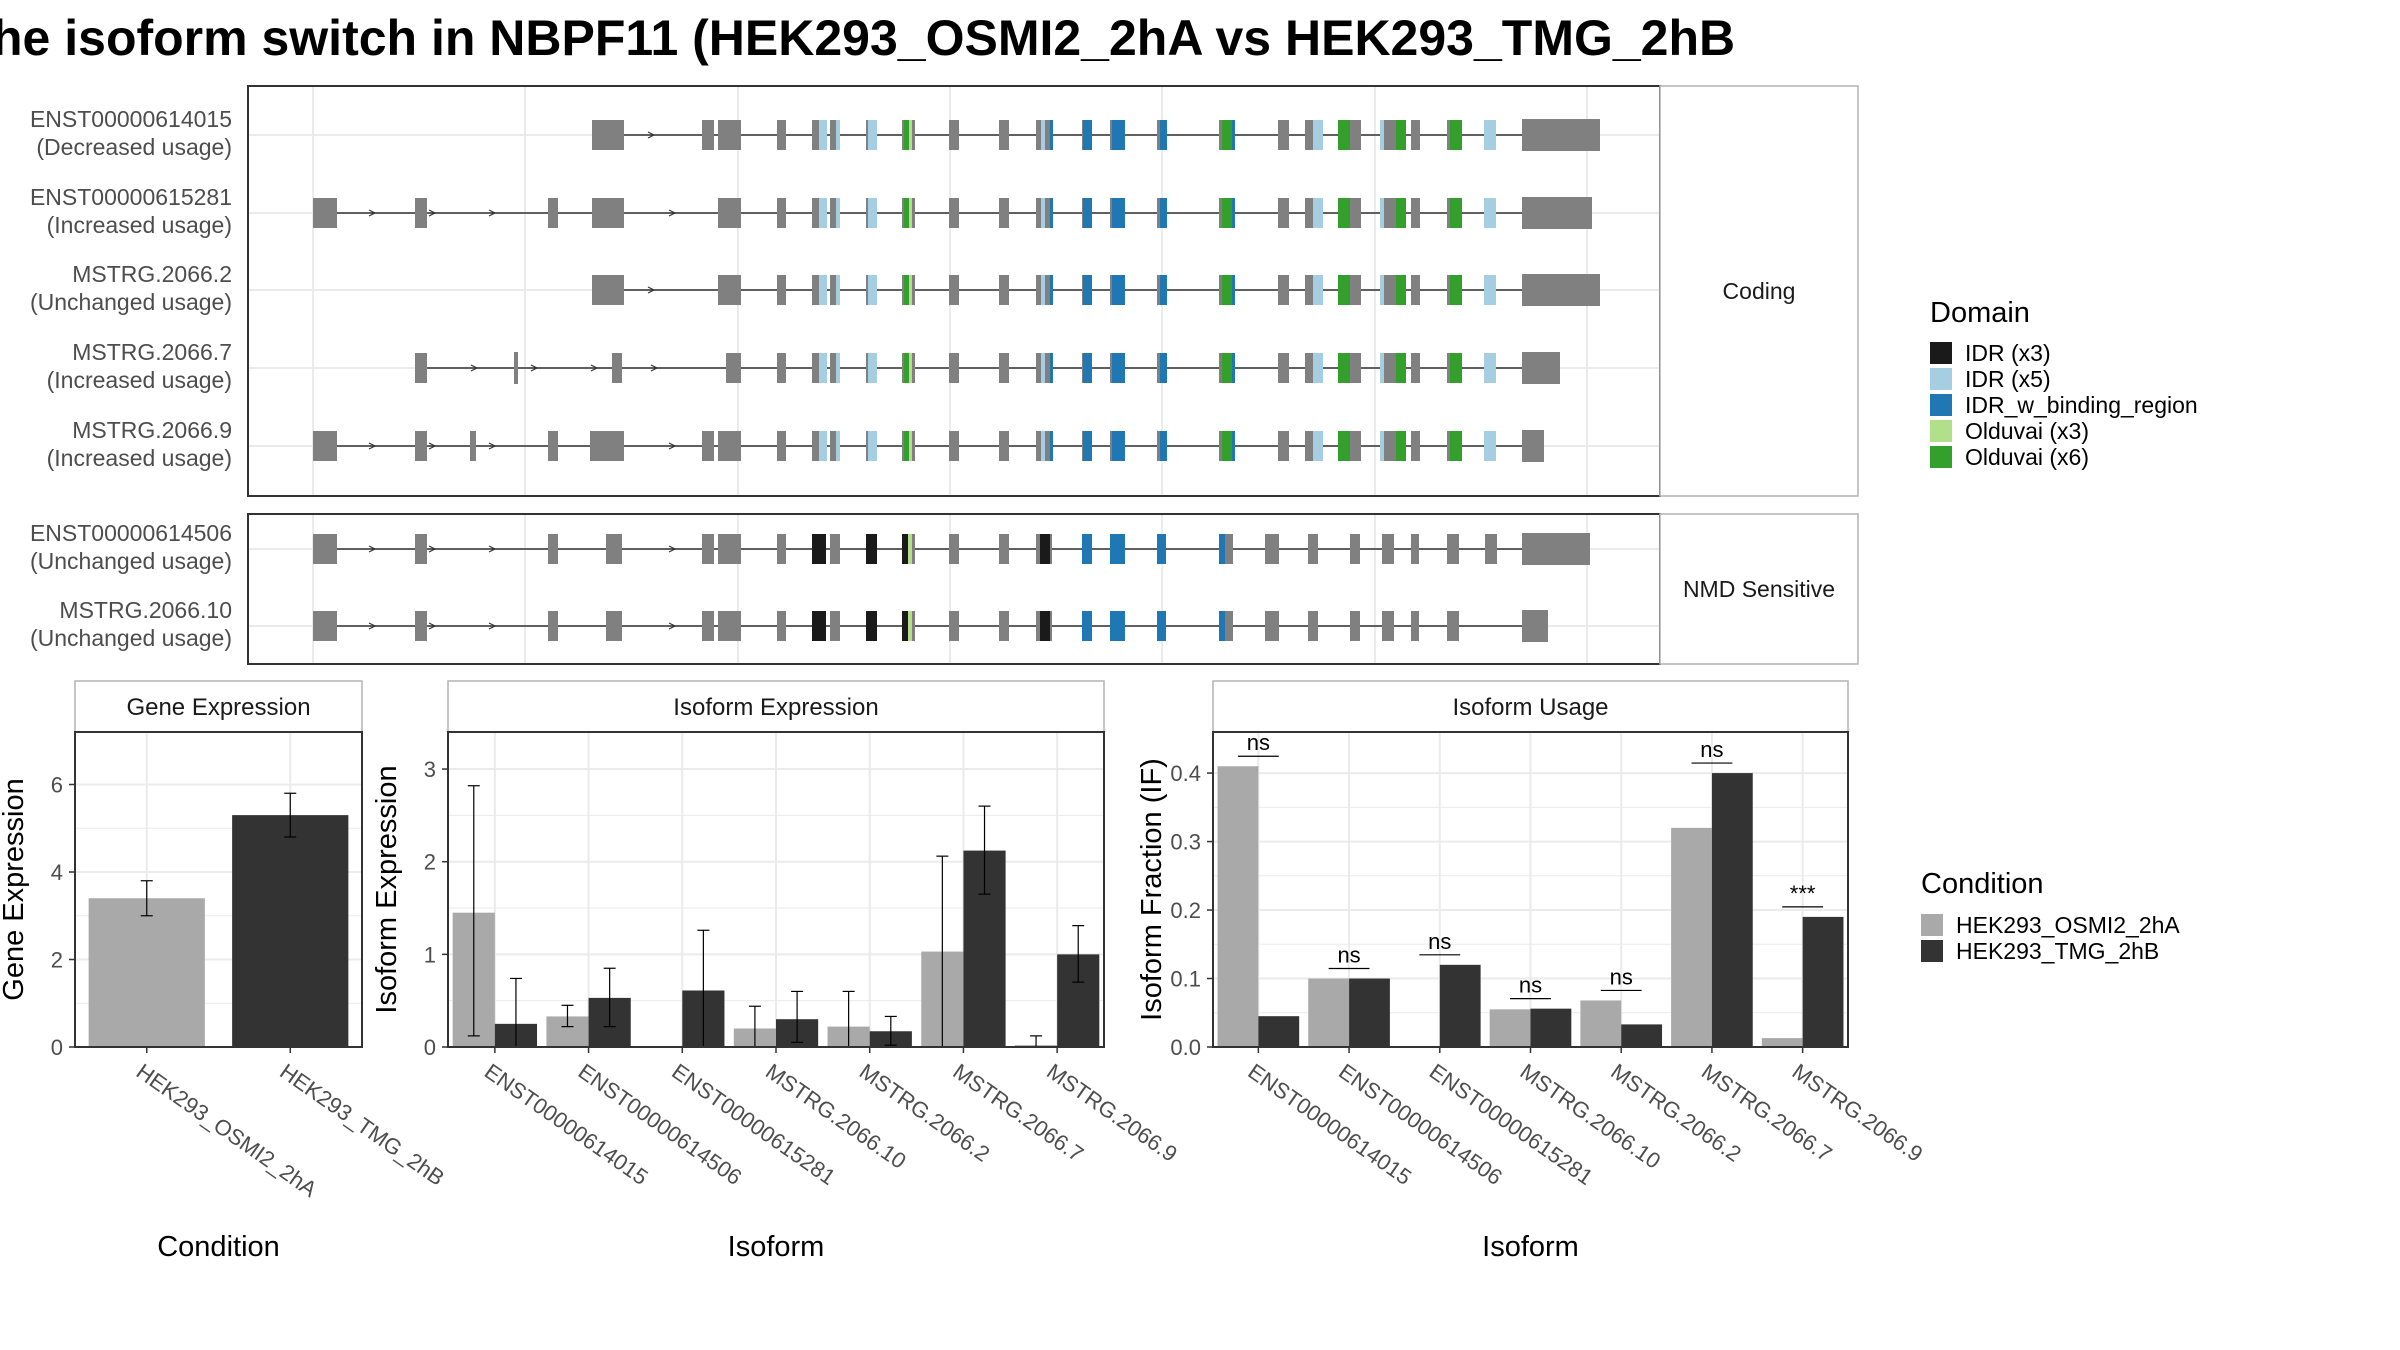  What do you see at coordinates (1530, 1247) in the screenshot?
I see `x-axis-title: Isoform` at bounding box center [1530, 1247].